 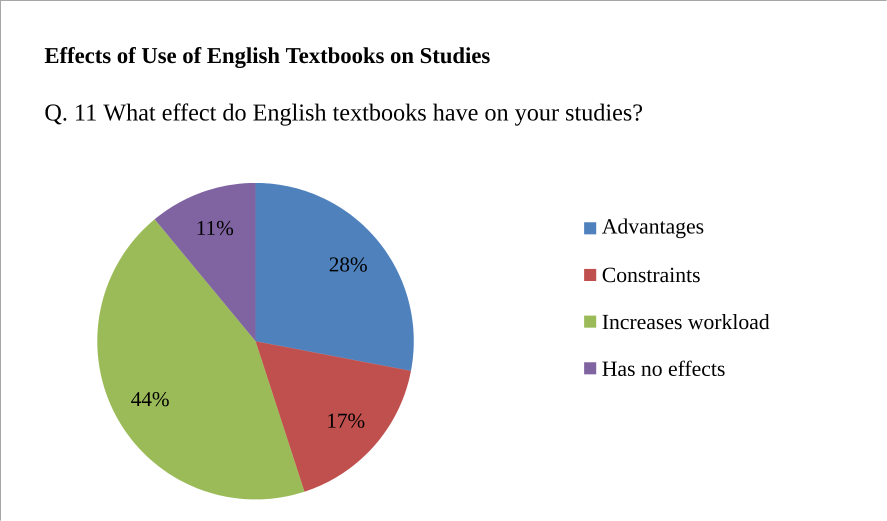 What do you see at coordinates (651, 275) in the screenshot?
I see `legend-label: Constraints` at bounding box center [651, 275].